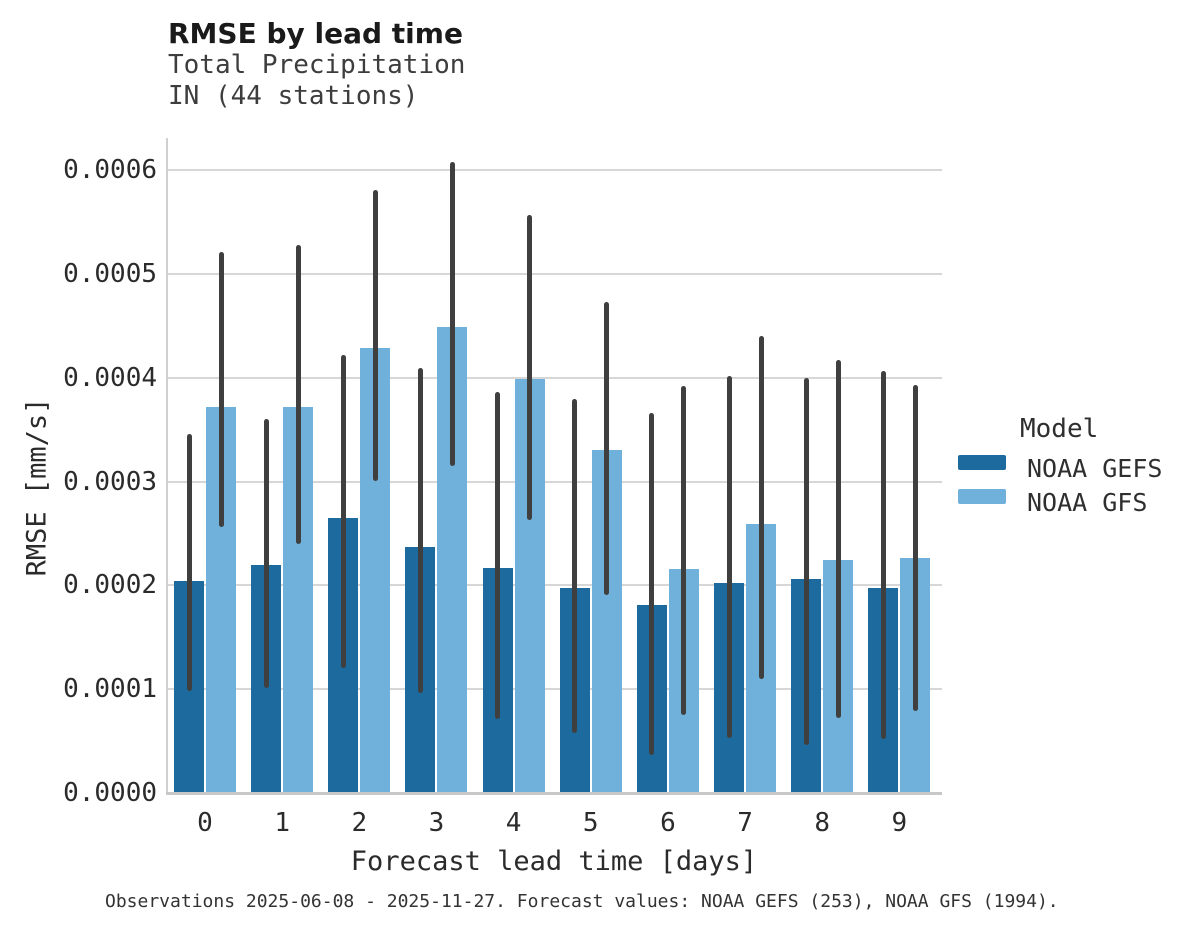 The width and height of the screenshot is (1178, 928). What do you see at coordinates (554, 170) in the screenshot?
I see `gridline-0.0006` at bounding box center [554, 170].